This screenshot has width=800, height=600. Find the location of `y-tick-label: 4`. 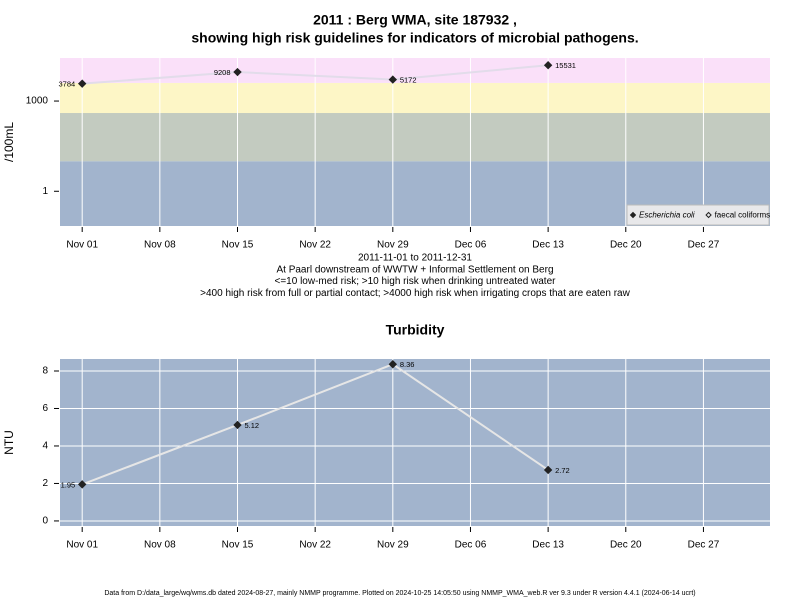

y-tick-label: 4 is located at coordinates (45, 446).